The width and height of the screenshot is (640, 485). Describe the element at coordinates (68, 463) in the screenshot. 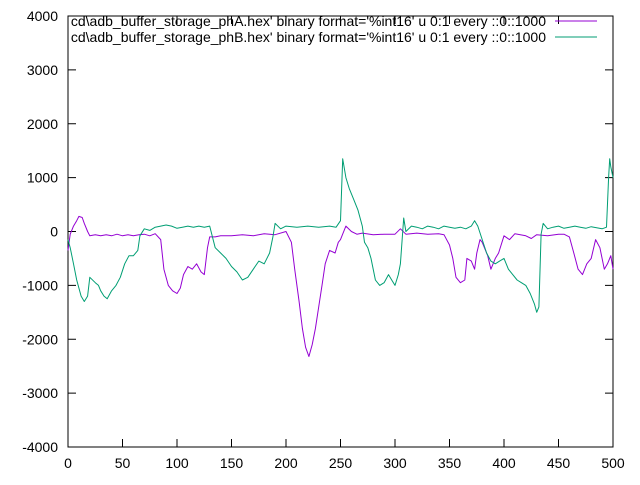

I see `x-tick-label: 0` at that location.